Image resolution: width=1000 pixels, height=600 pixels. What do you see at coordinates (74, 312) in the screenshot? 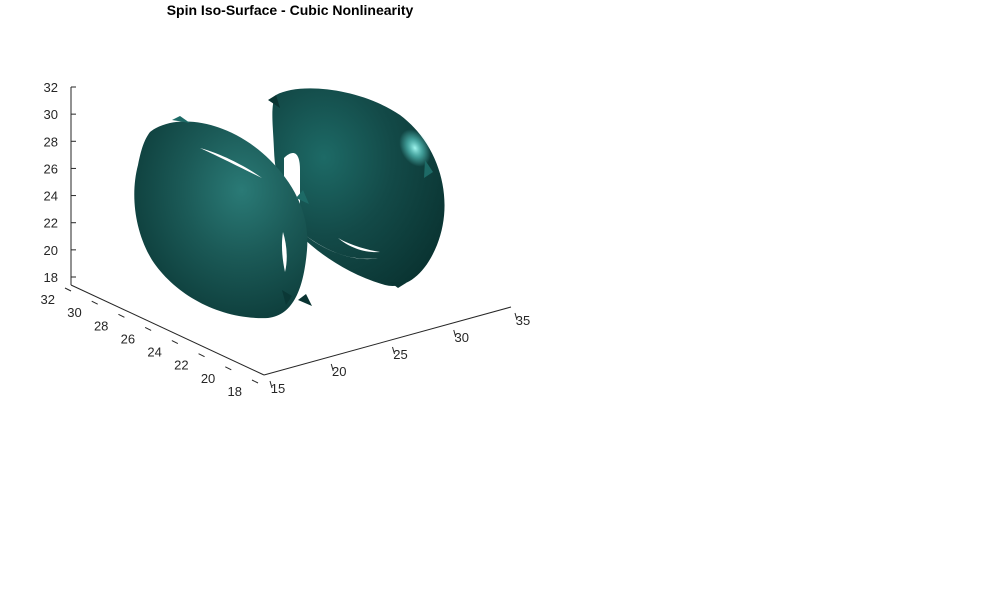
I see `y-axis-tick-label: 30` at bounding box center [74, 312].